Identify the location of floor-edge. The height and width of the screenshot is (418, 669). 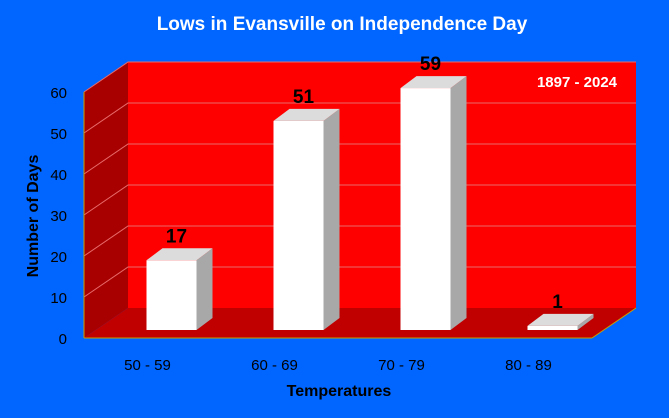
(614, 323).